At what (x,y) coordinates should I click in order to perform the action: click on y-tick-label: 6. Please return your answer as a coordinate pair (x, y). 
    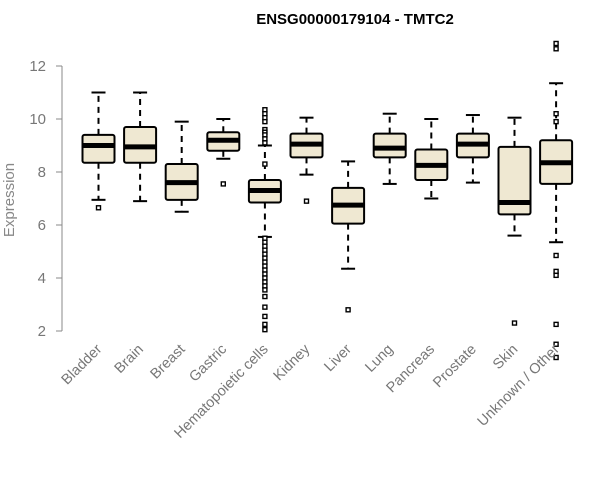
    Looking at the image, I should click on (42, 225).